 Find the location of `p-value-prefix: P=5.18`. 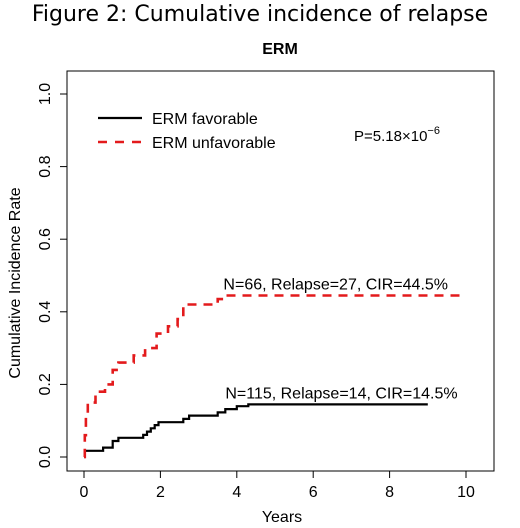

p-value-prefix: P=5.18 is located at coordinates (378, 136).